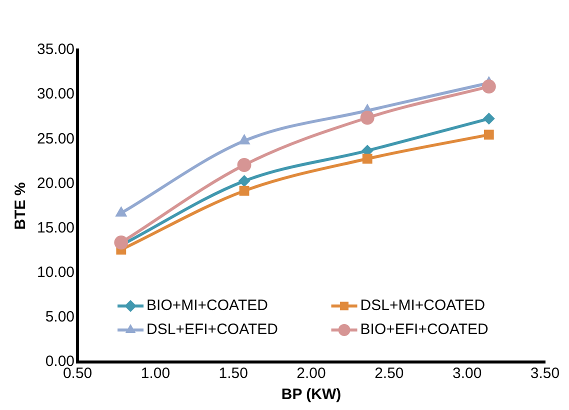 This screenshot has width=569, height=410. I want to click on x-tick-label: 3.50, so click(545, 373).